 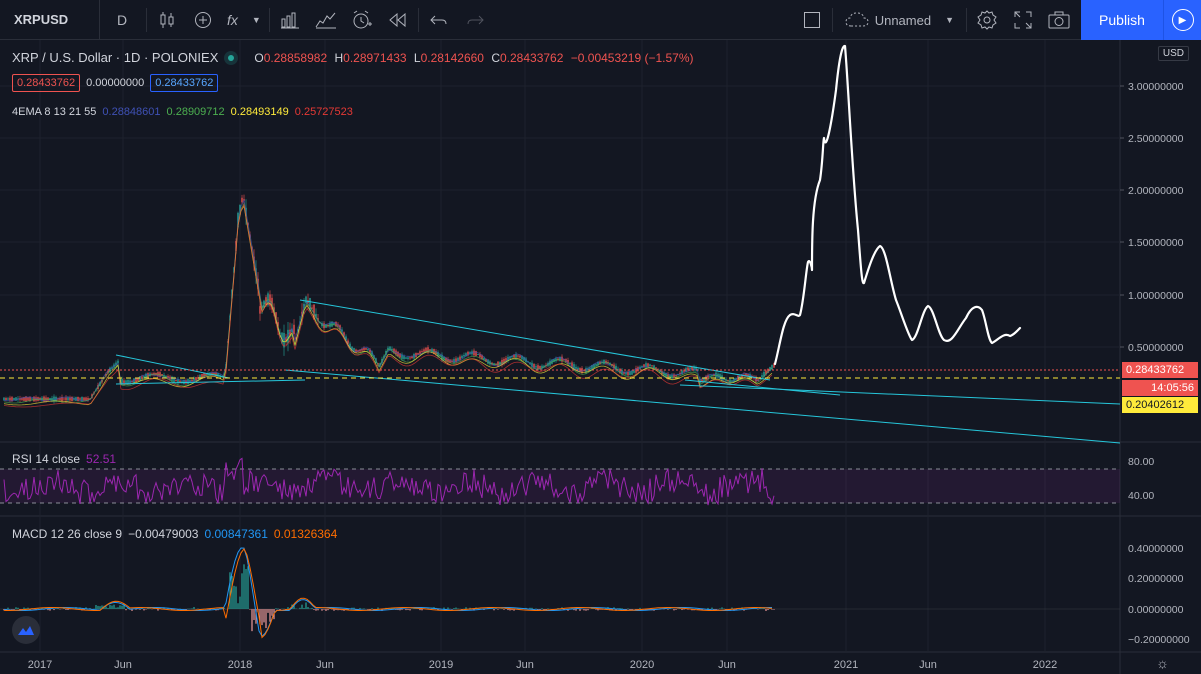 What do you see at coordinates (54, 112) in the screenshot?
I see `ema-label: 4EMA 8 13 21 55` at bounding box center [54, 112].